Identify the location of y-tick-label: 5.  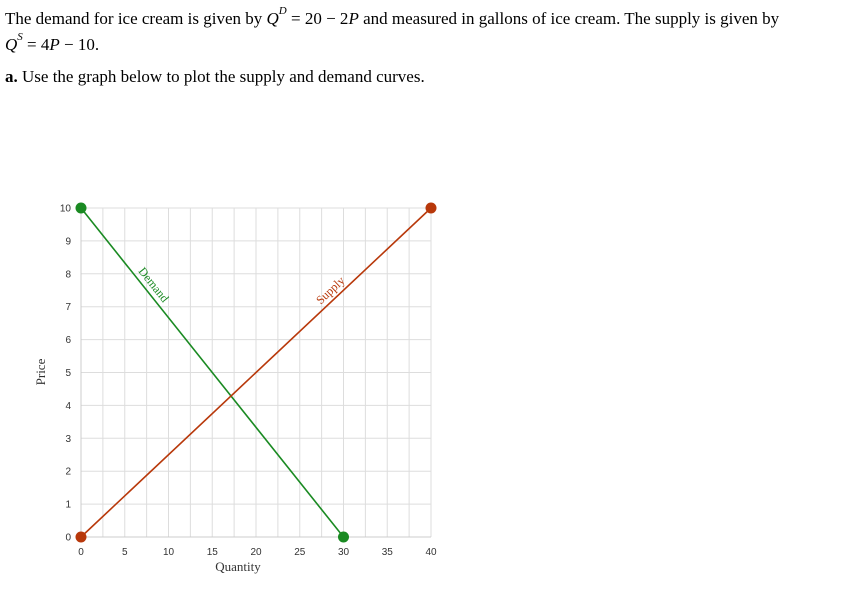
(68, 373).